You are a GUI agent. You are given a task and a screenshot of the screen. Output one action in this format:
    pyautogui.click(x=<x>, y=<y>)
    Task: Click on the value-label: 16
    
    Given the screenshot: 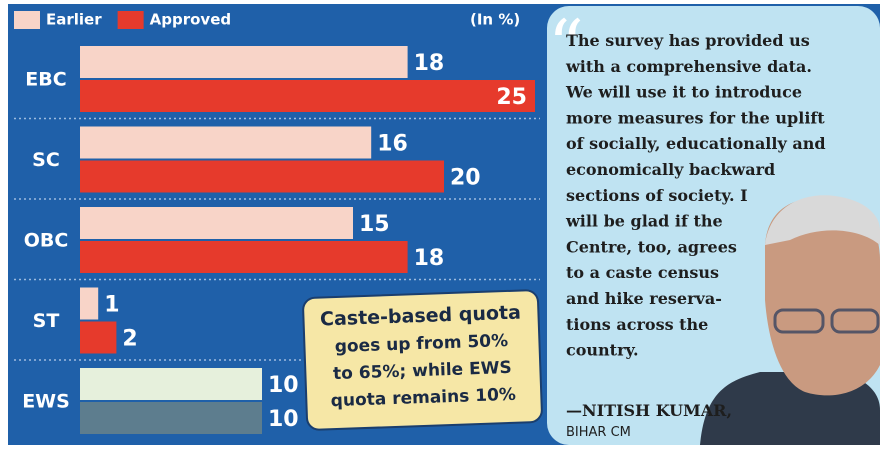 What is the action you would take?
    pyautogui.click(x=392, y=144)
    